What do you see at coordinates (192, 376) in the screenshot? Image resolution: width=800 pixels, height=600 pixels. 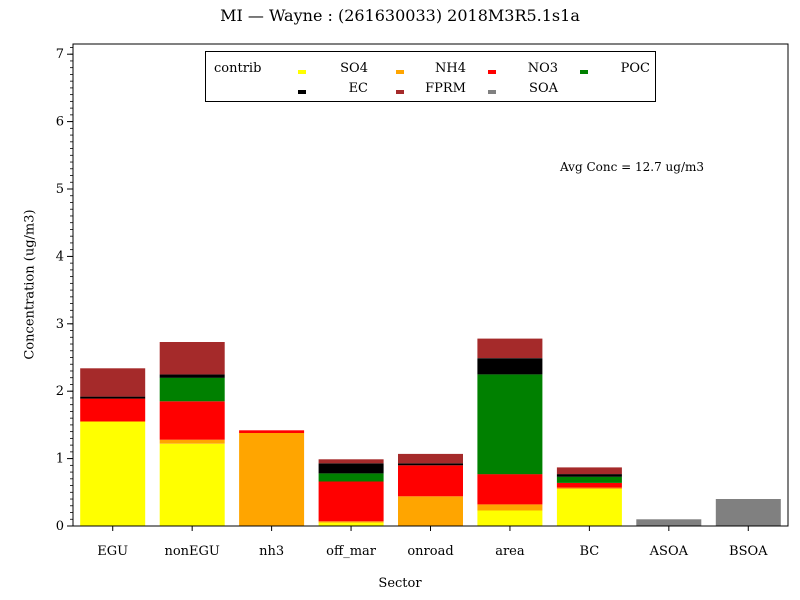 I see `bar-segment-nonEGU-EC` at bounding box center [192, 376].